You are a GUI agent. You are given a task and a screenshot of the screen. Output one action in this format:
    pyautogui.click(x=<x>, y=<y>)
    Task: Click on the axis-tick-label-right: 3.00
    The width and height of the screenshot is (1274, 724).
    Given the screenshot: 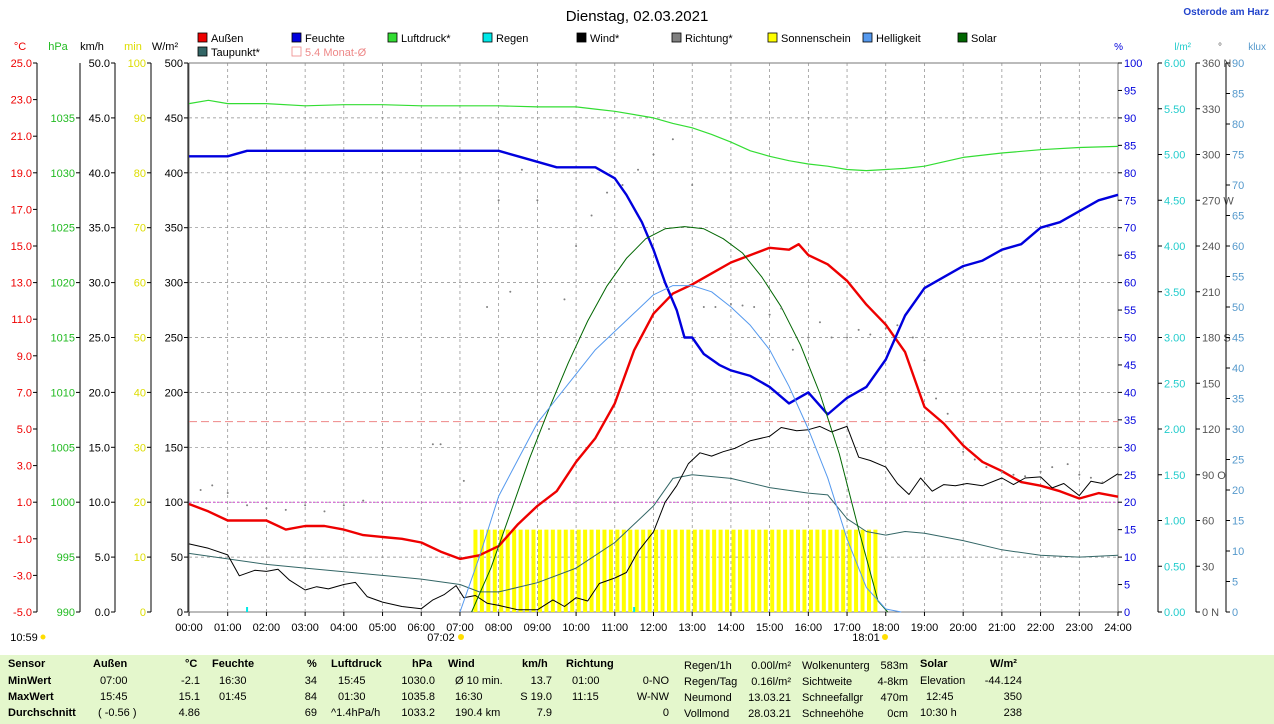 What is the action you would take?
    pyautogui.click(x=1174, y=339)
    